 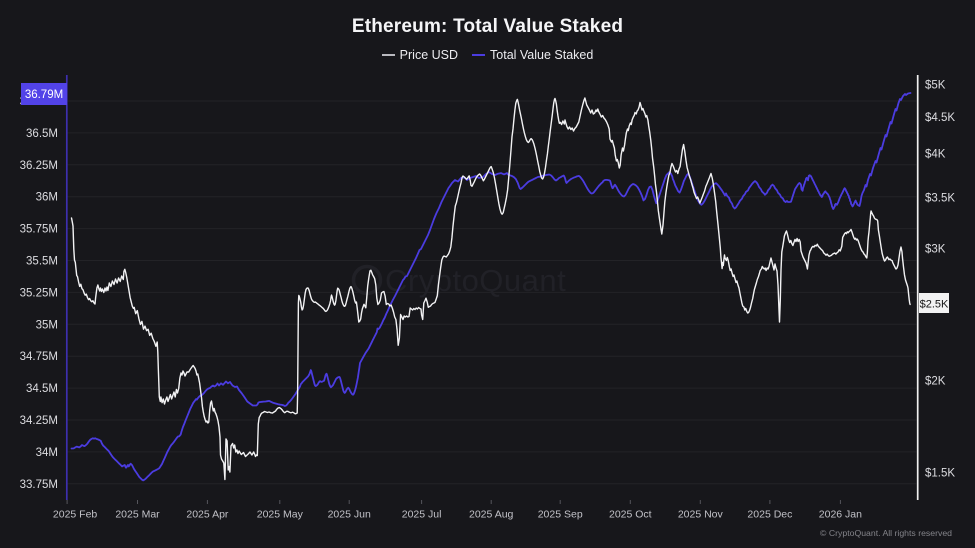 What do you see at coordinates (491, 515) in the screenshot?
I see `svg-text: 2025 Aug` at bounding box center [491, 515].